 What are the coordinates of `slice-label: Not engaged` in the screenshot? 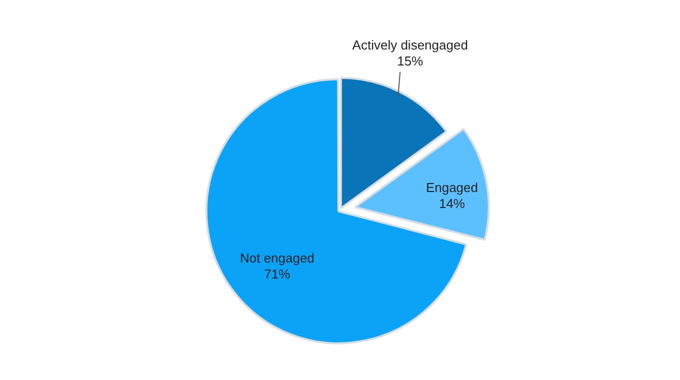 It's located at (277, 258).